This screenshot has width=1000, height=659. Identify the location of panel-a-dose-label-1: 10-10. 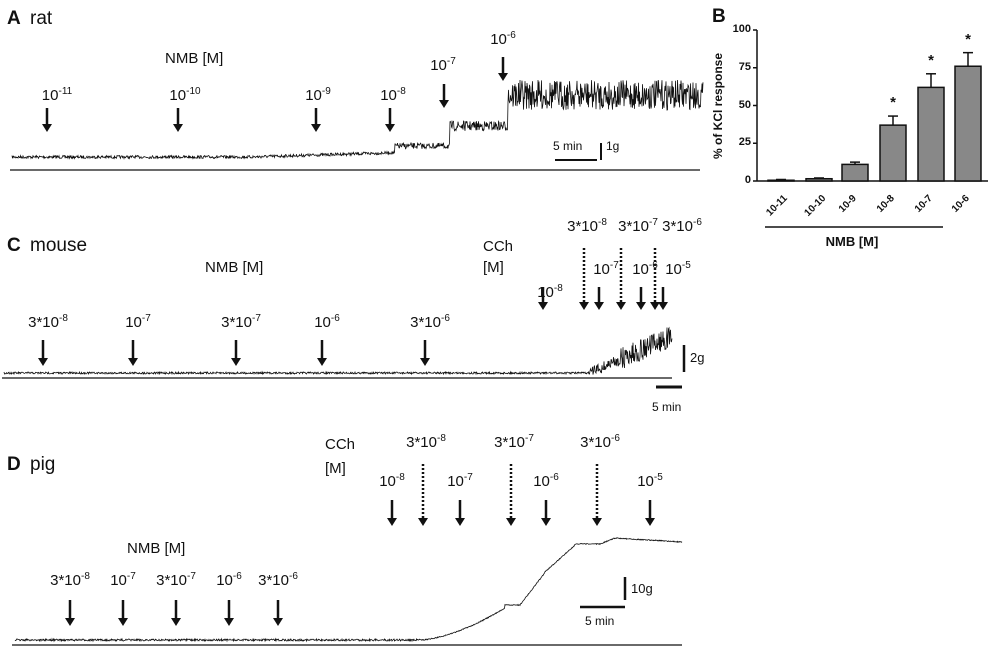
(184, 95).